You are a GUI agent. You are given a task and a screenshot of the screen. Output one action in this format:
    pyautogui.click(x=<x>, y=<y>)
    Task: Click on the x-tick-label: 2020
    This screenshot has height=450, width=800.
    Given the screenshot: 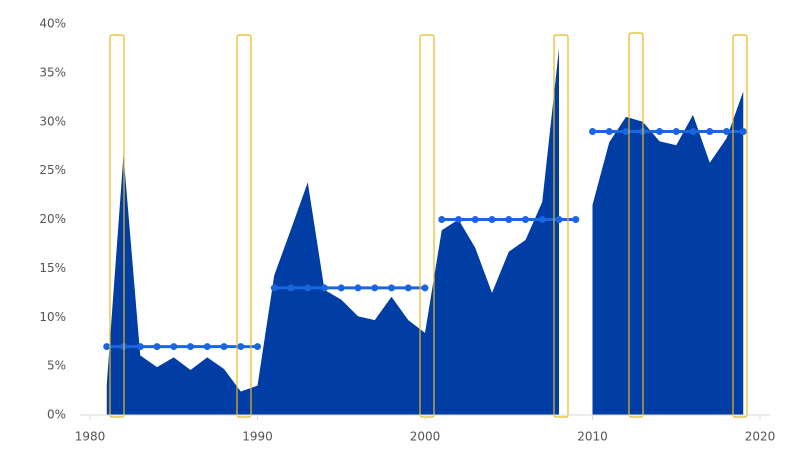 What is the action you would take?
    pyautogui.click(x=760, y=437)
    